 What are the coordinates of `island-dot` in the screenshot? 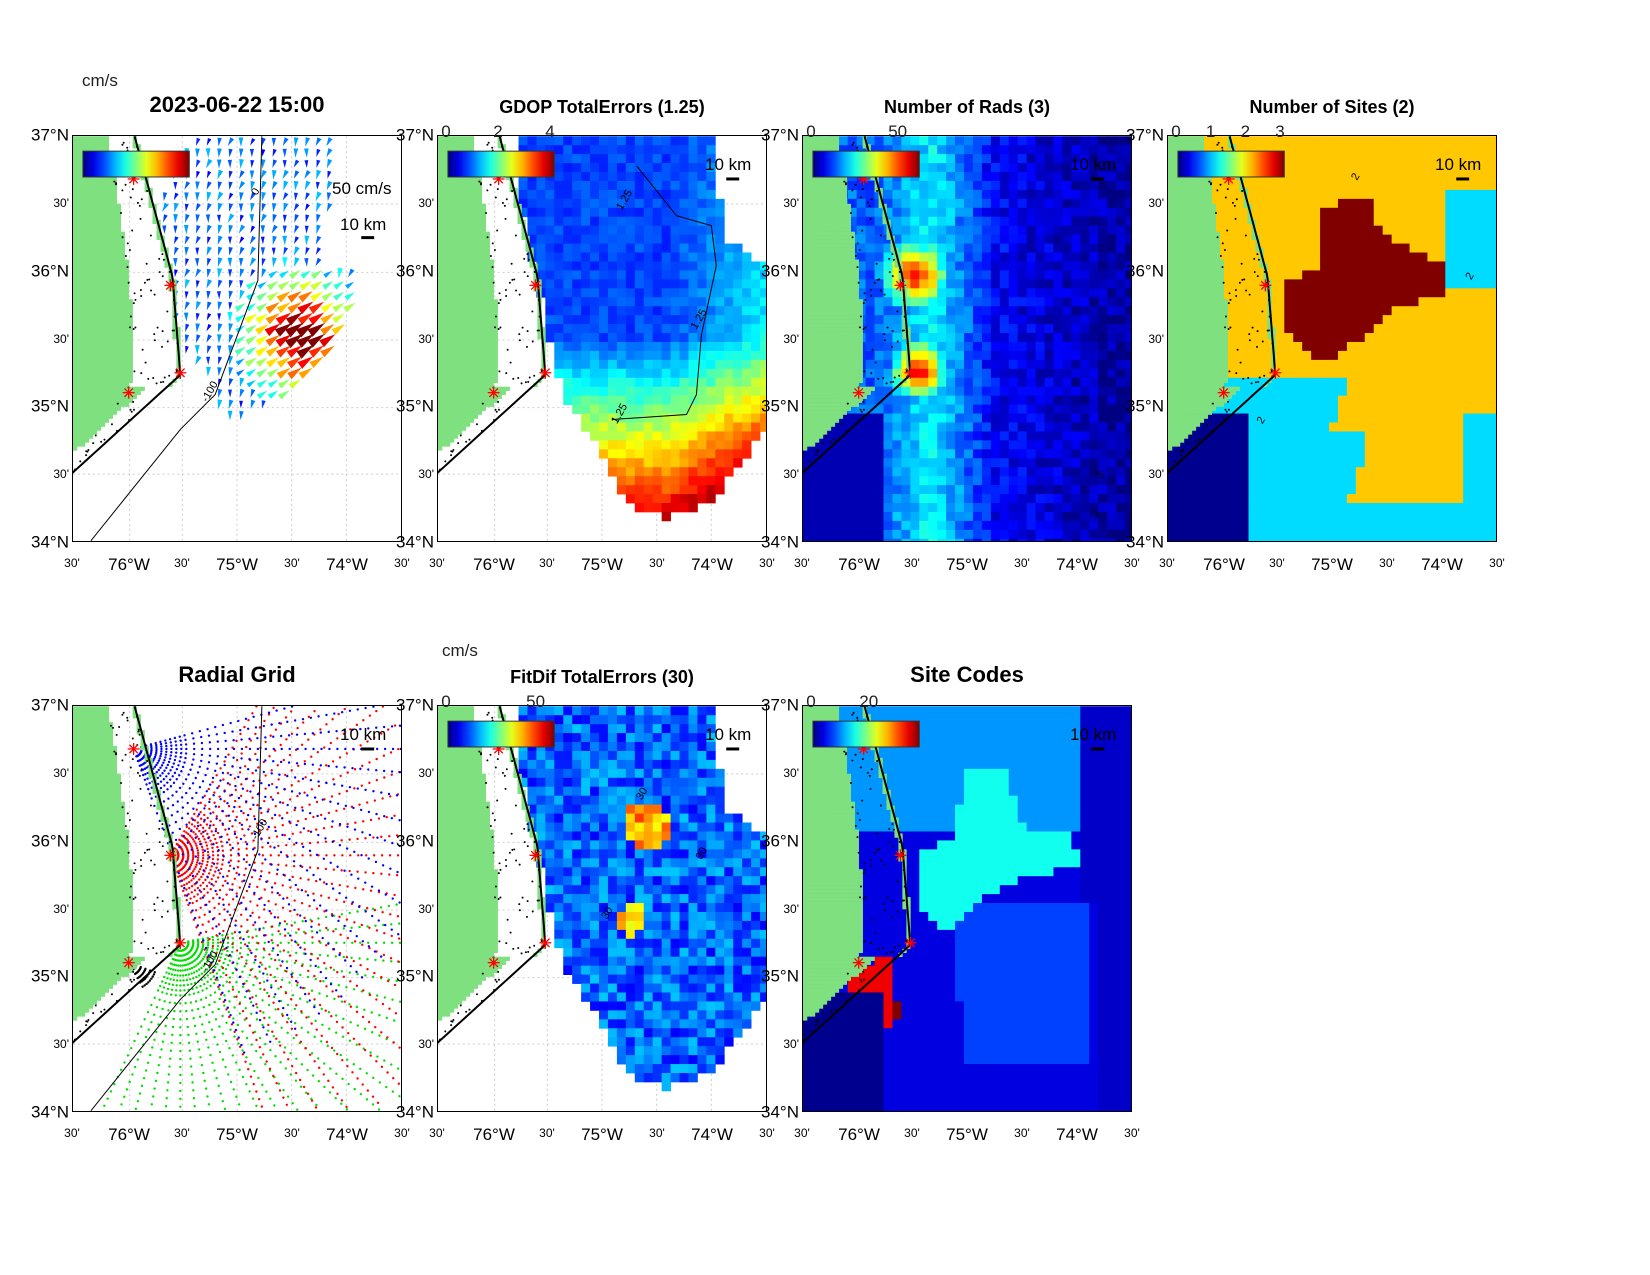 It's located at (93, 443).